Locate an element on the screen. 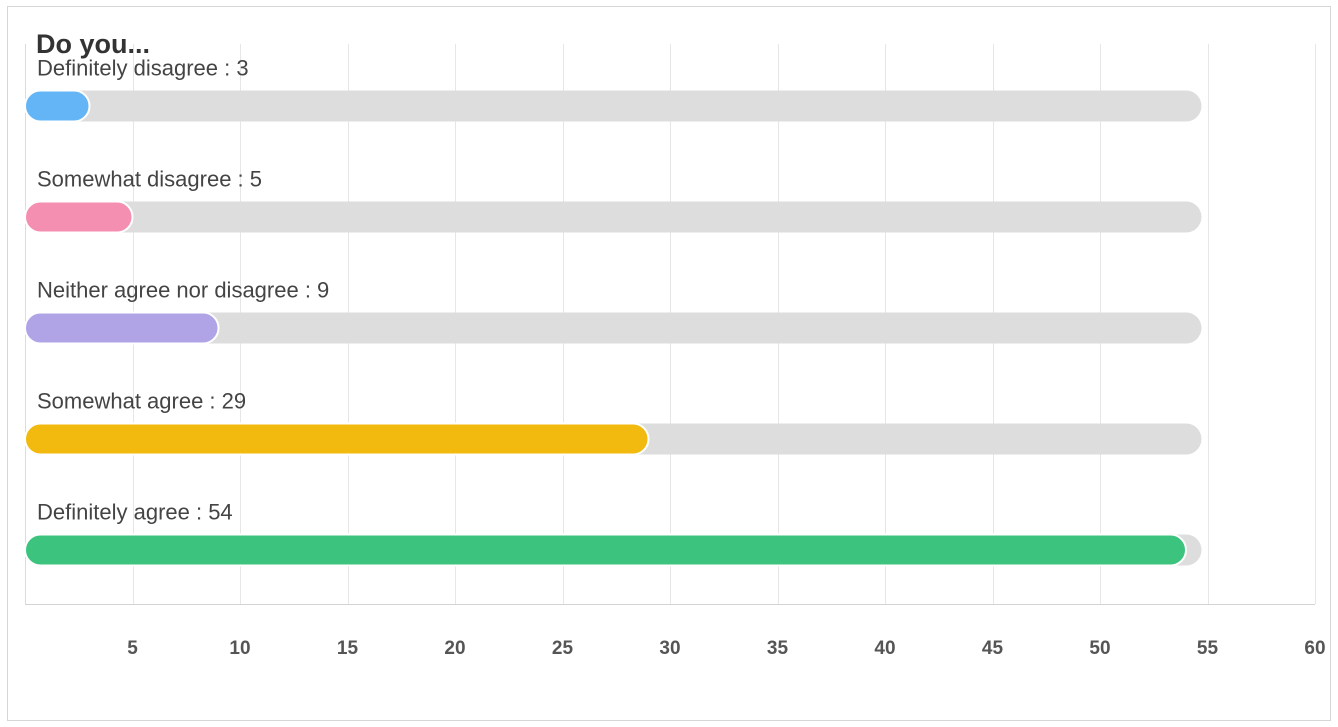  bar-label: Definitely disagree : 3 is located at coordinates (143, 68).